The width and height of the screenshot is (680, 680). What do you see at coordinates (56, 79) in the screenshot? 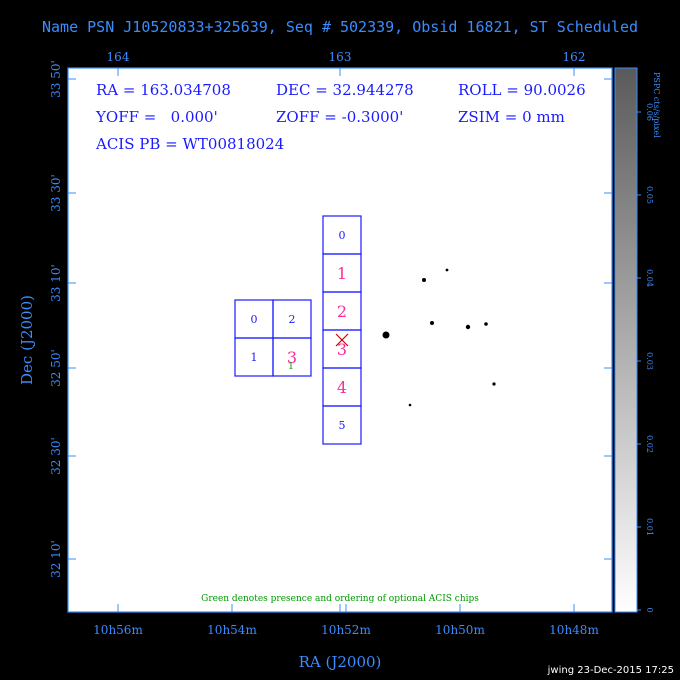
I see `left-tick-label: 33 50'` at bounding box center [56, 79].